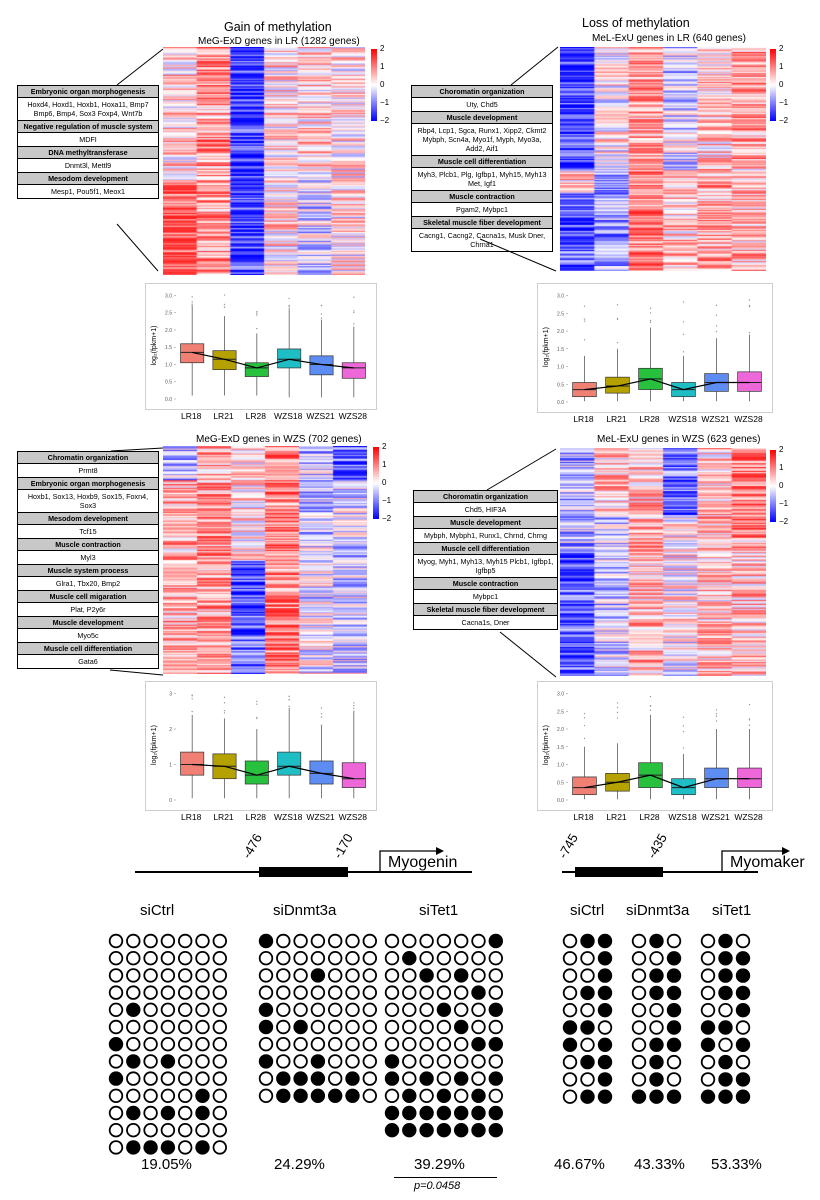 The image size is (820, 1200). Describe the element at coordinates (191, 817) in the screenshot. I see `category-label: LR18` at that location.